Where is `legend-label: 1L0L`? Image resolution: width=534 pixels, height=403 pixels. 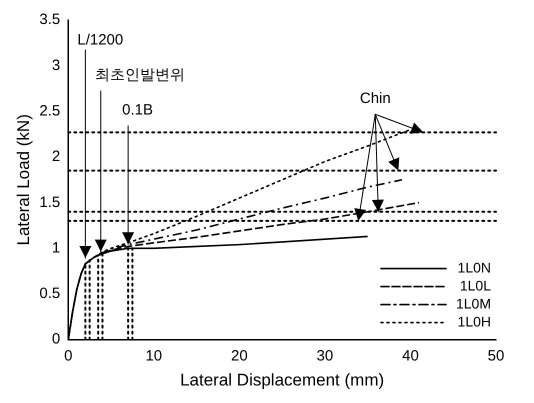 legend-label: 1L0L is located at coordinates (476, 285).